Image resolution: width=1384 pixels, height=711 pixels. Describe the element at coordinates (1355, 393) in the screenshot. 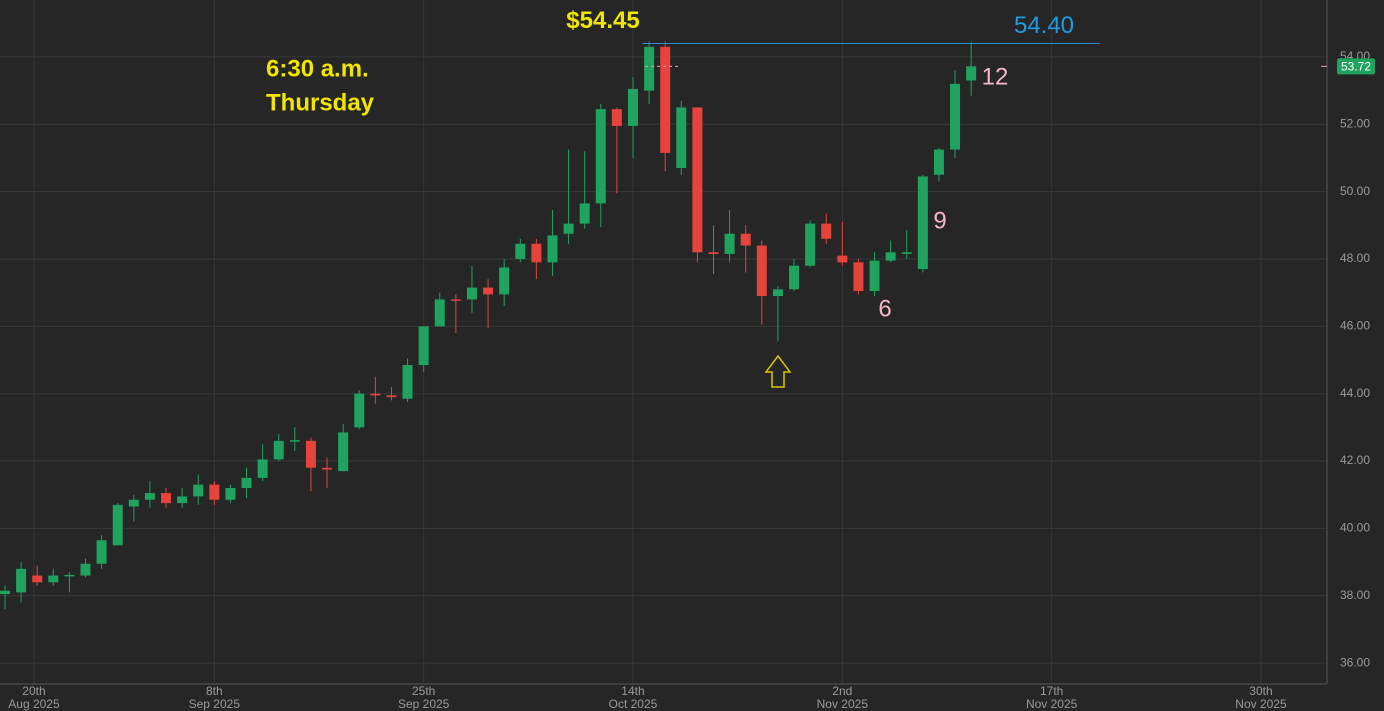

I see `y-tick-label: 44.00` at that location.